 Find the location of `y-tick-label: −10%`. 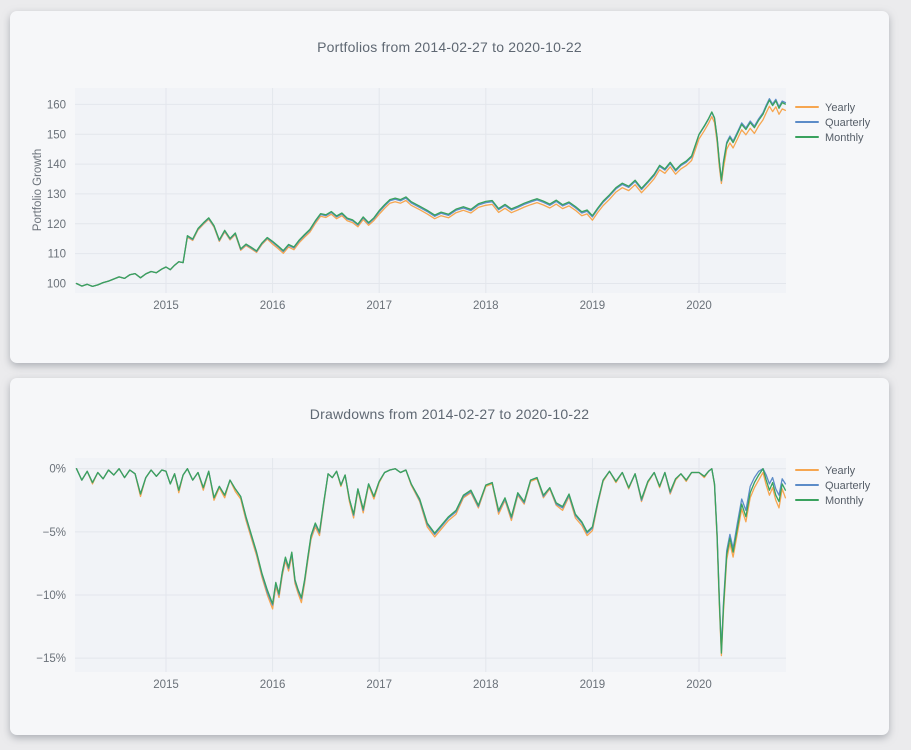

y-tick-label: −10% is located at coordinates (51, 596).